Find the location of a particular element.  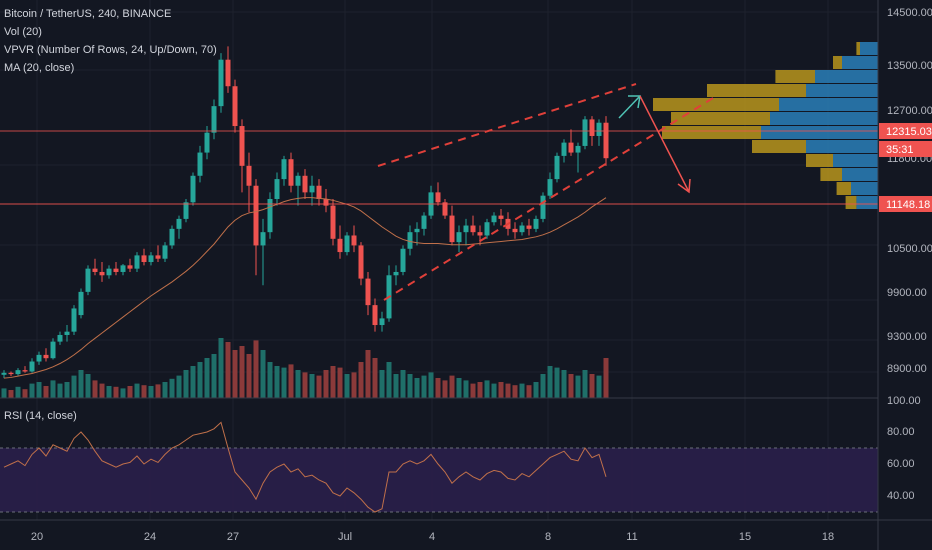

legend-rsi: RSI (14, close) is located at coordinates (40, 416).